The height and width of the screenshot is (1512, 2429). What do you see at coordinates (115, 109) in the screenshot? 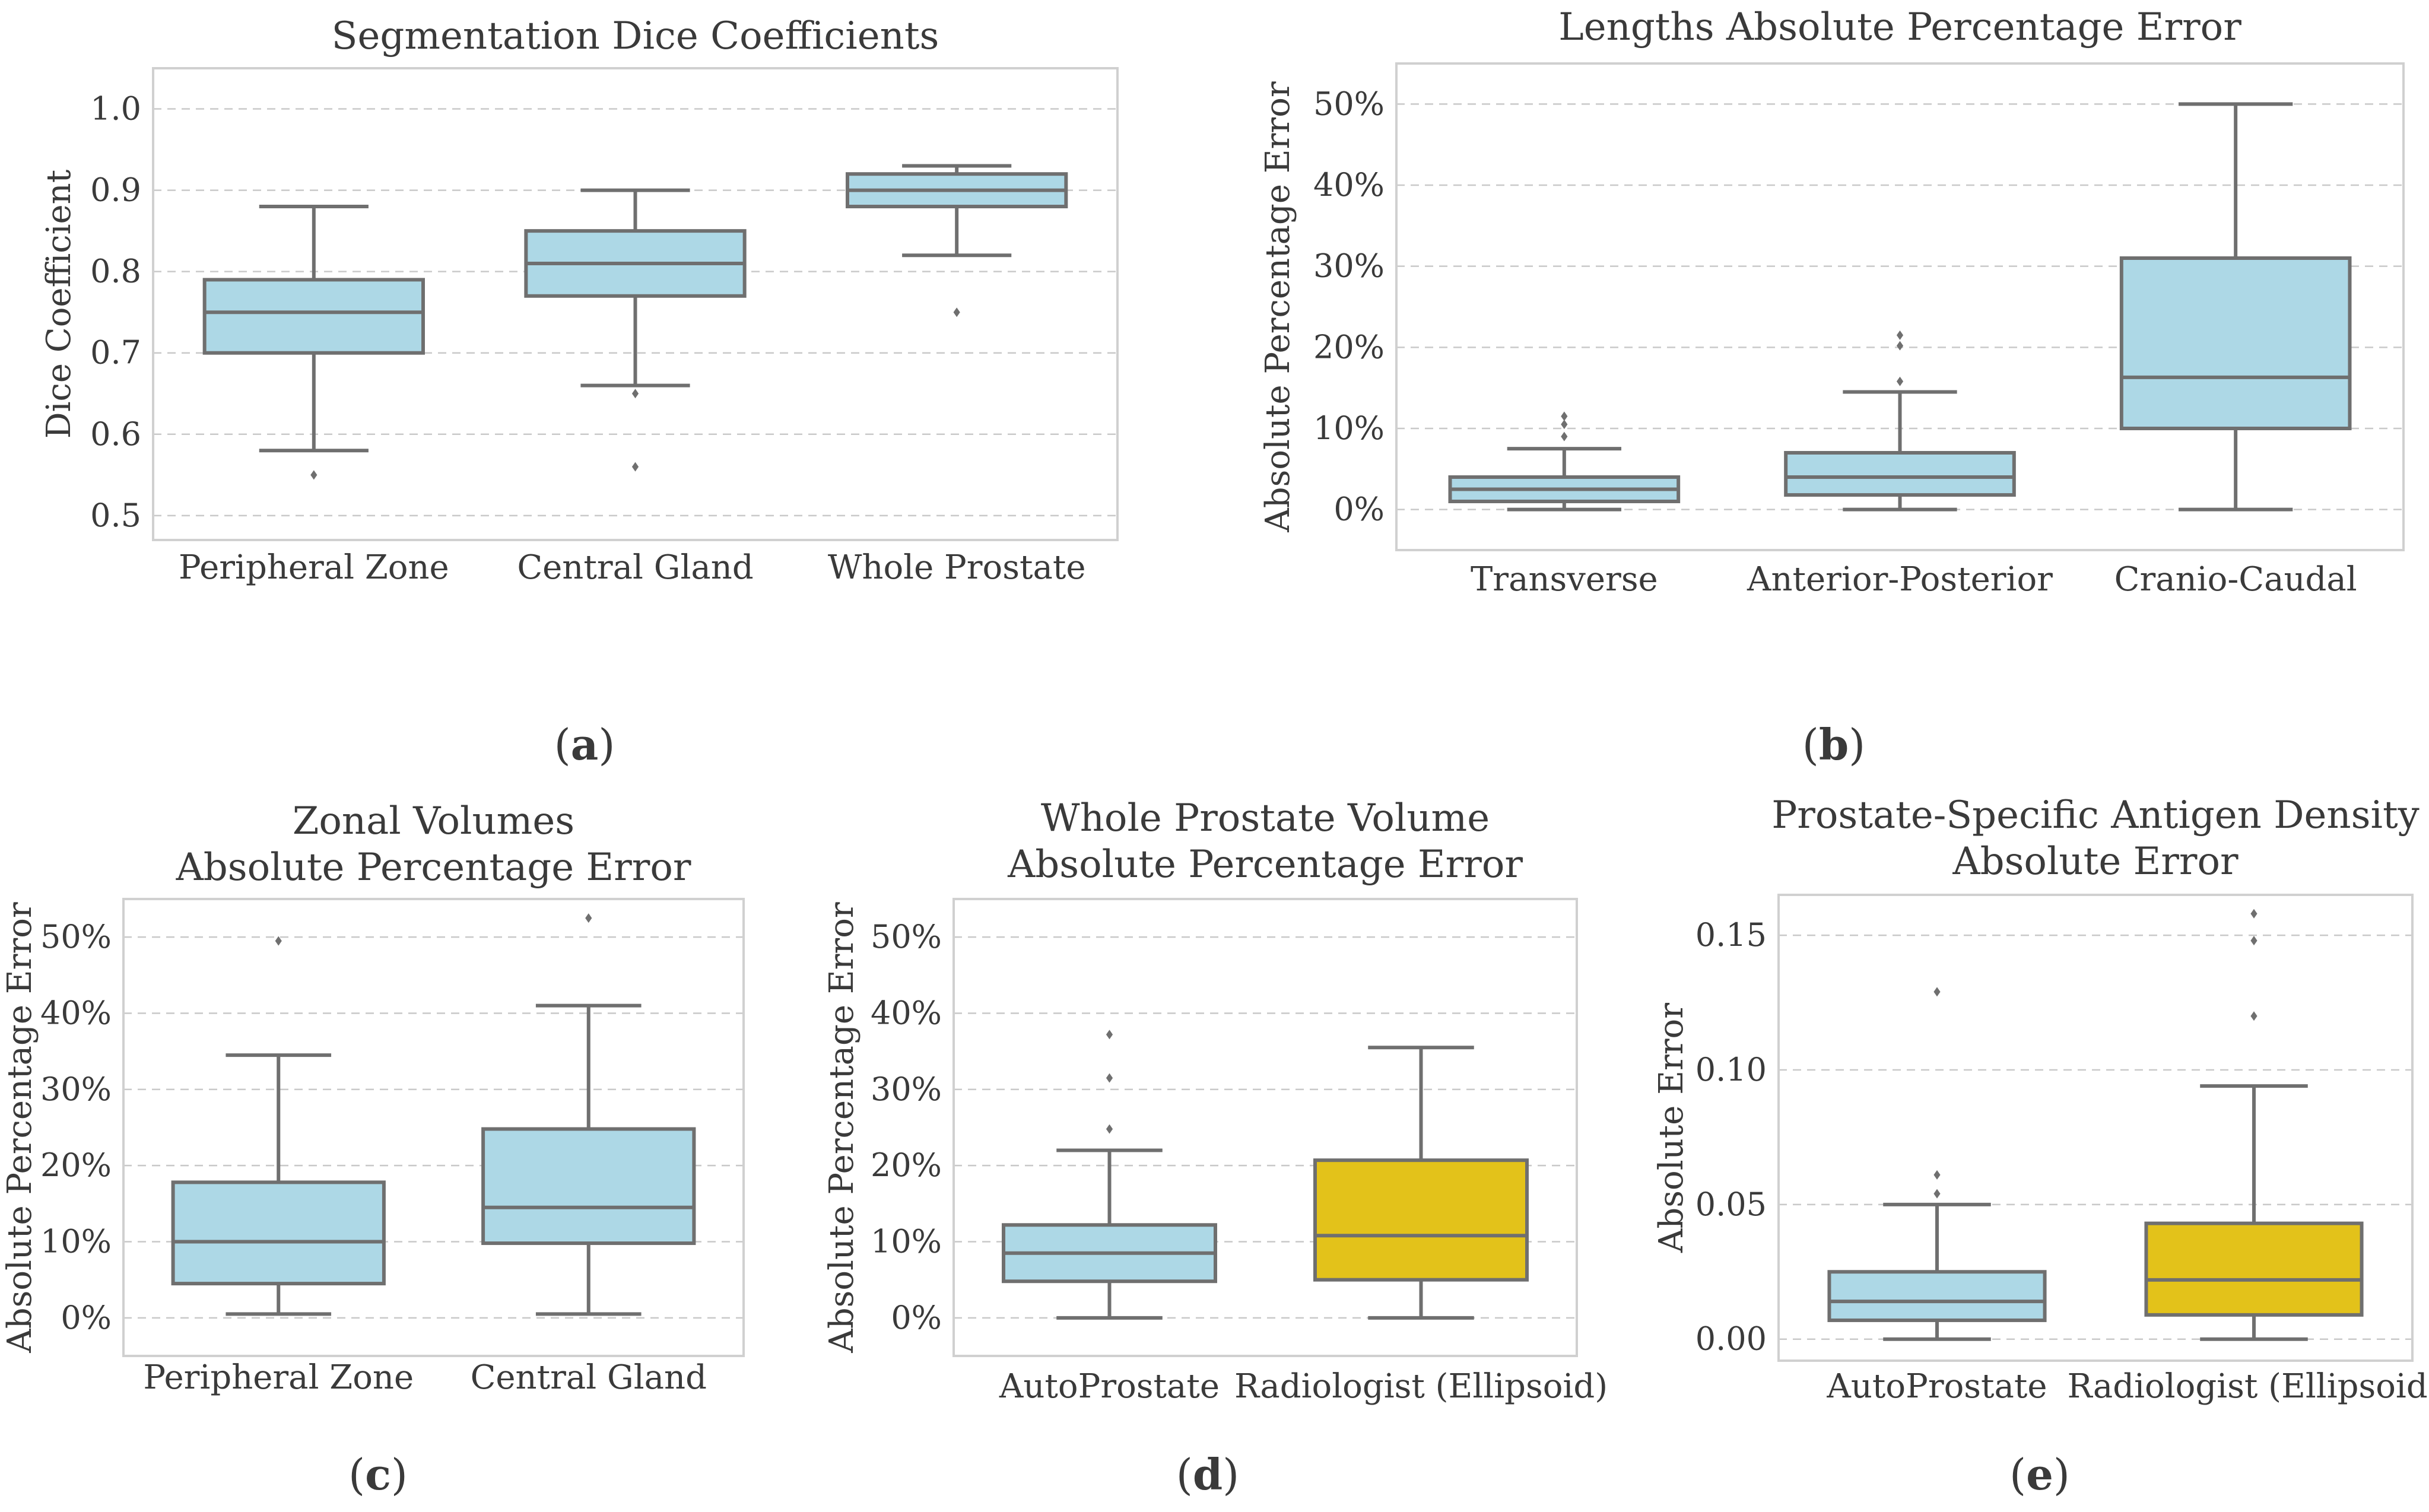
I see `y-tick-label: 1.0` at bounding box center [115, 109].